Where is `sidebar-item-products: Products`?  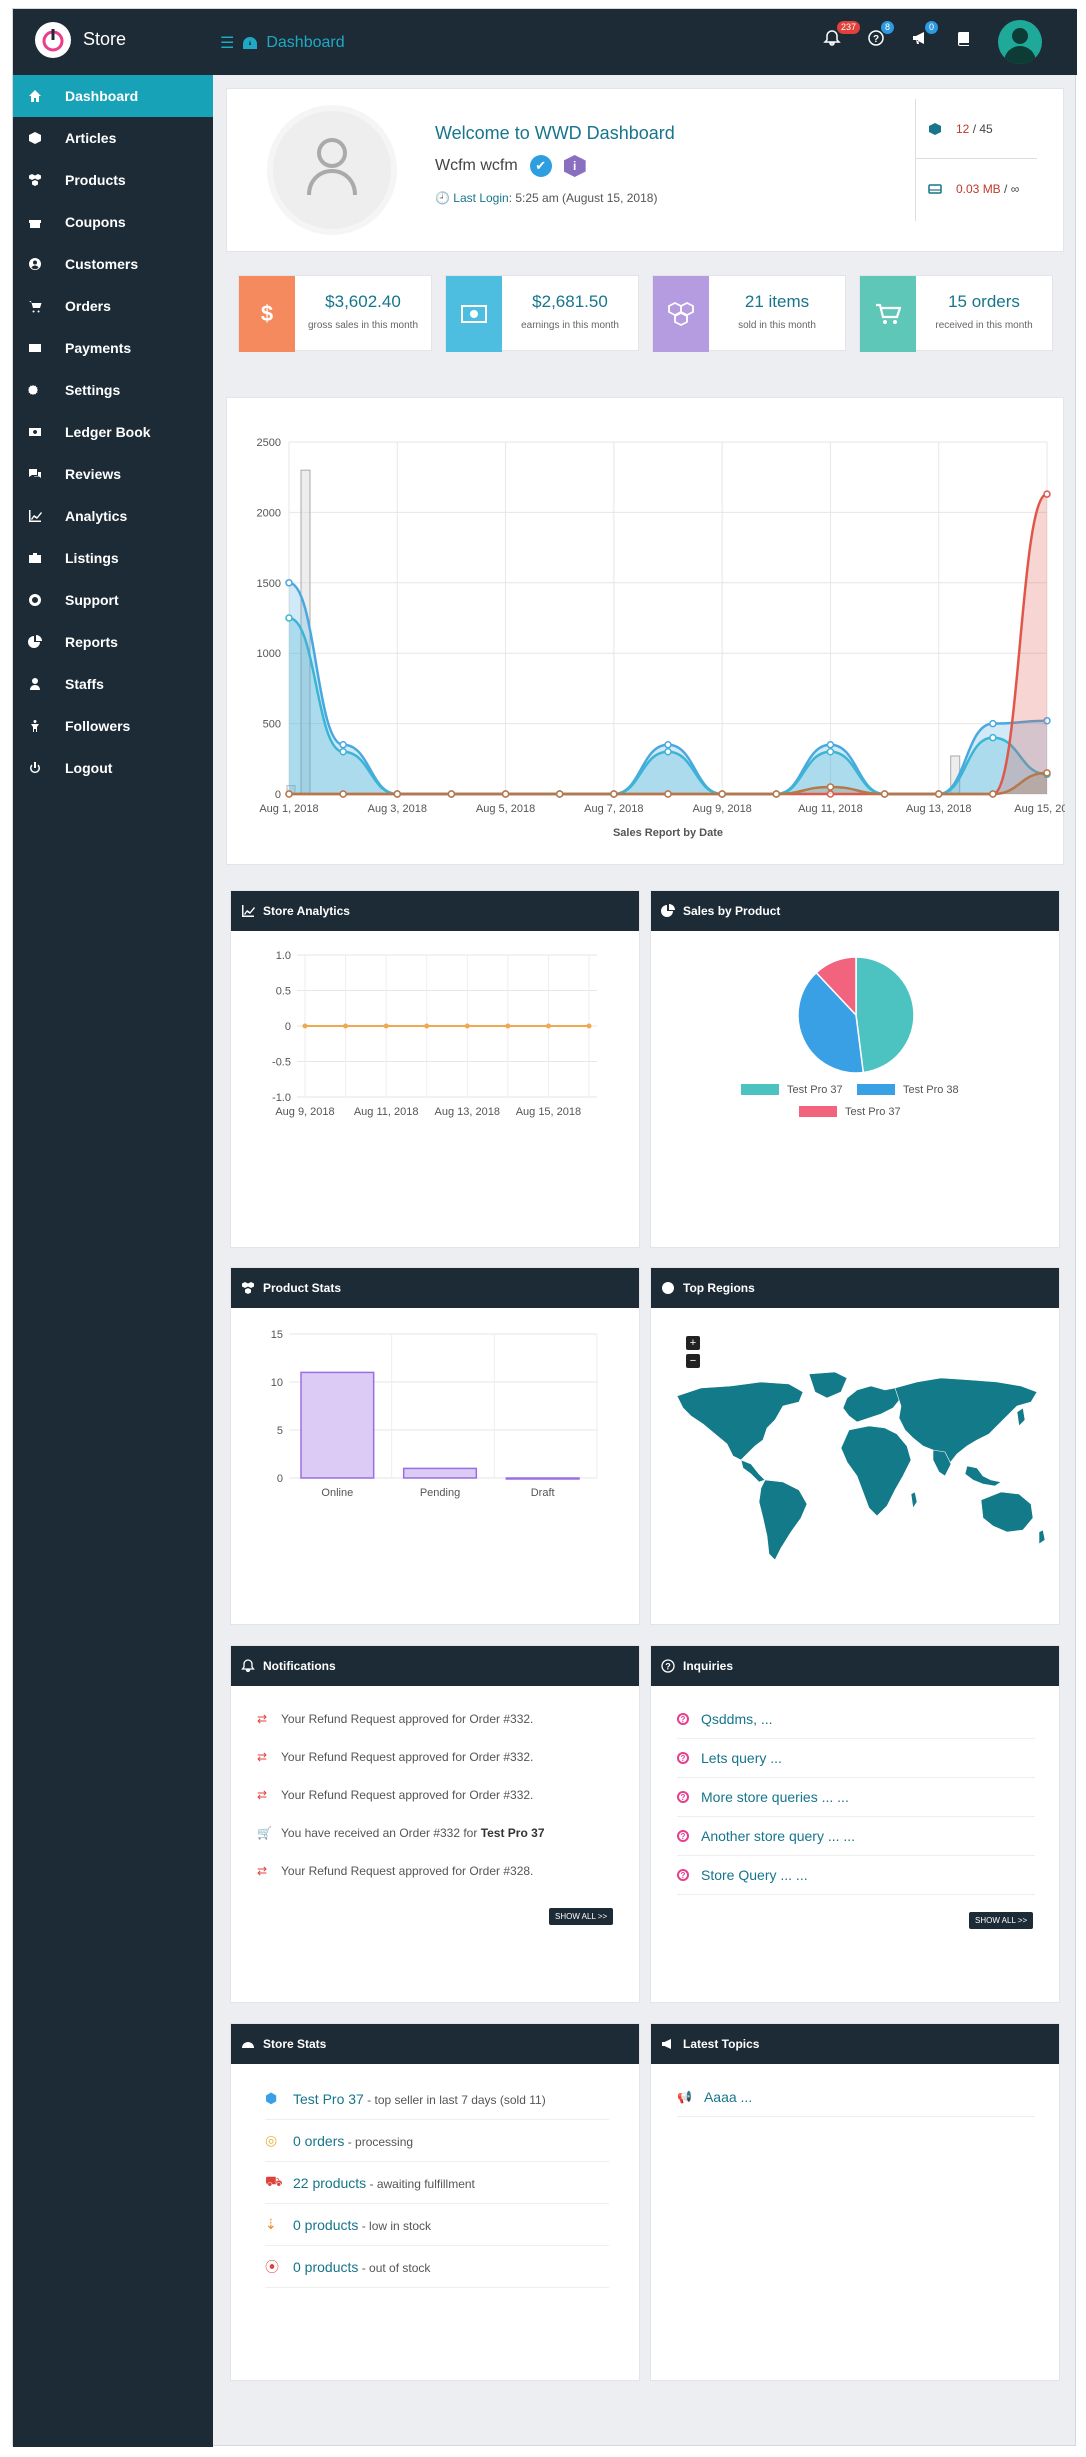 sidebar-item-products: Products is located at coordinates (113, 180).